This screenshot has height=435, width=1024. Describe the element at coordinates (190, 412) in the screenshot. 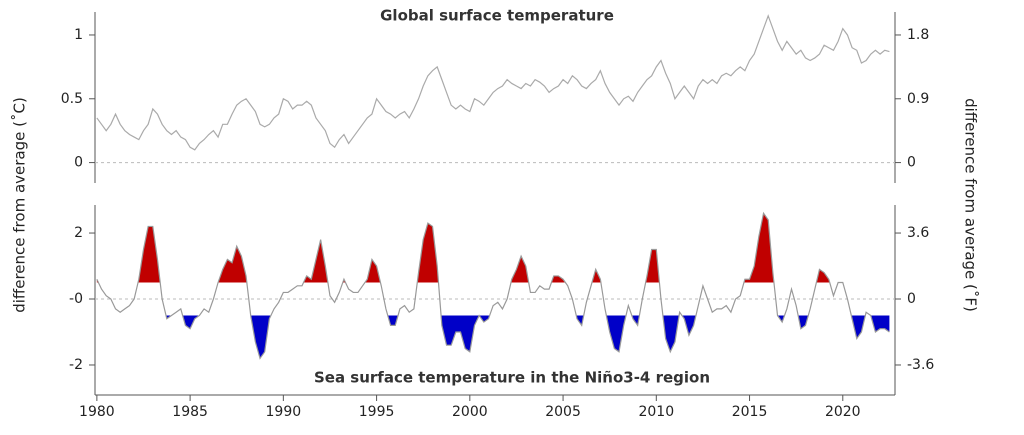

I see `x-tick-label: 1985` at that location.